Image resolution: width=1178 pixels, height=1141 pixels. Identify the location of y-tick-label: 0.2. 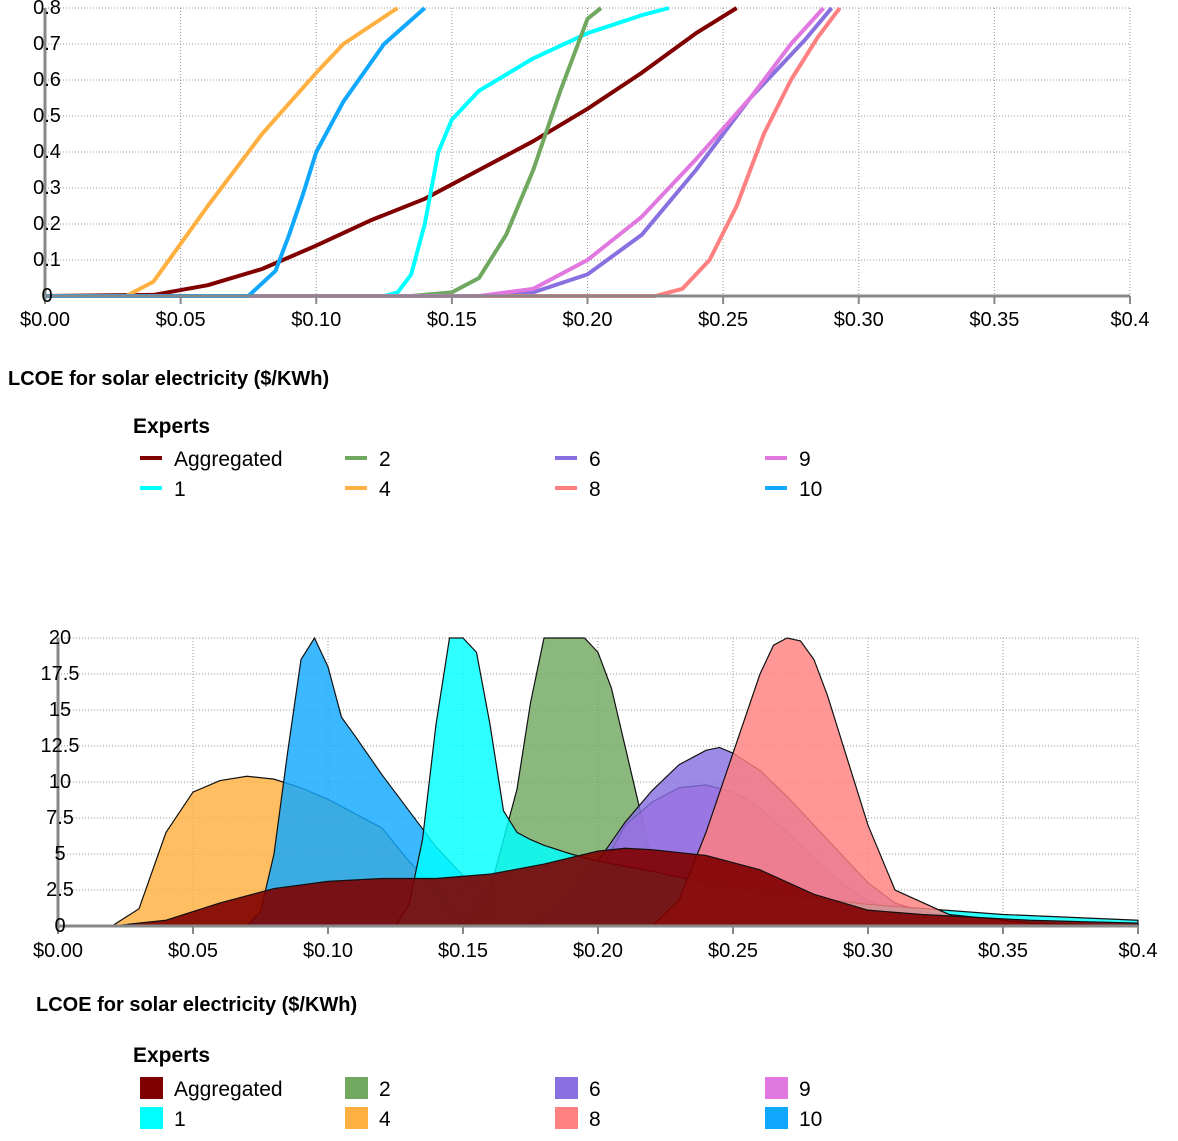
(47, 224).